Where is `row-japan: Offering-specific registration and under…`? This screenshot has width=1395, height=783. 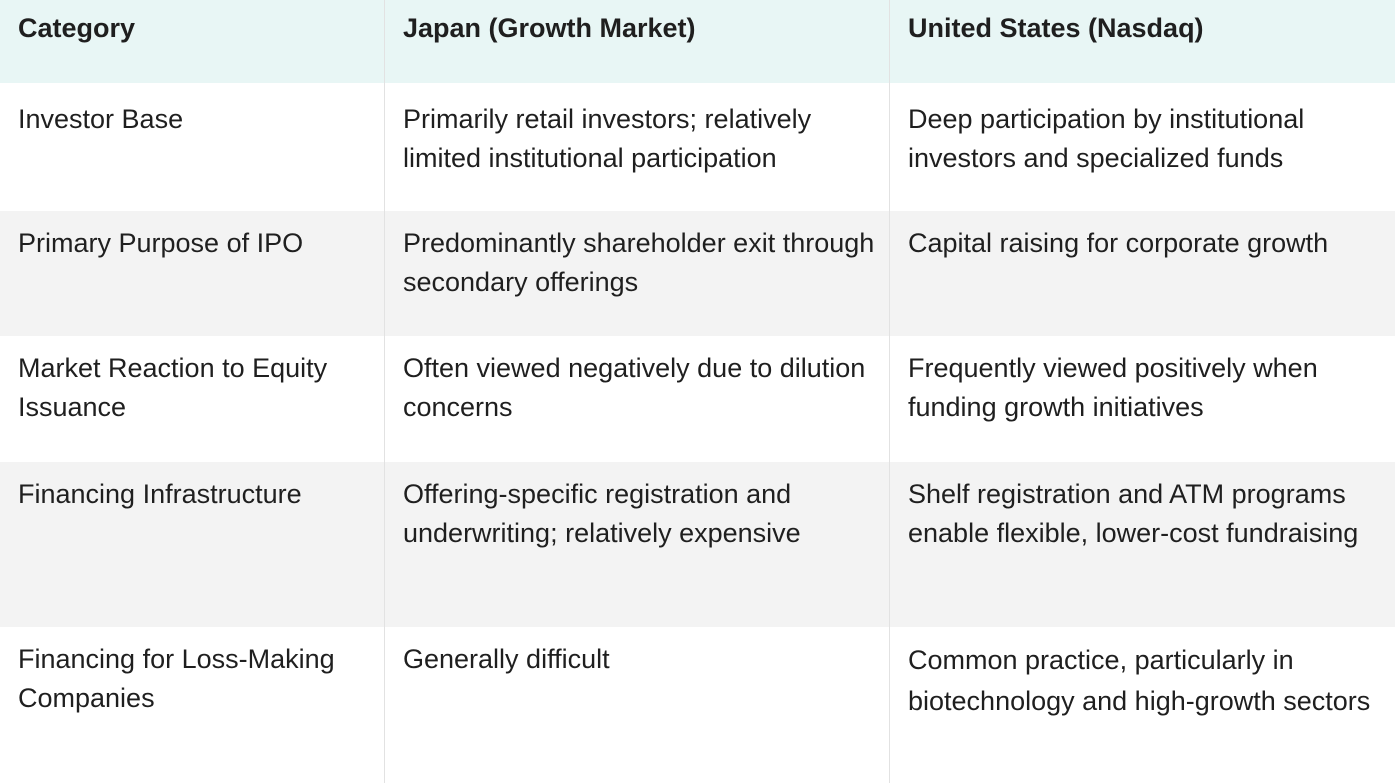
row-japan: Offering-specific registration and under… is located at coordinates (637, 544).